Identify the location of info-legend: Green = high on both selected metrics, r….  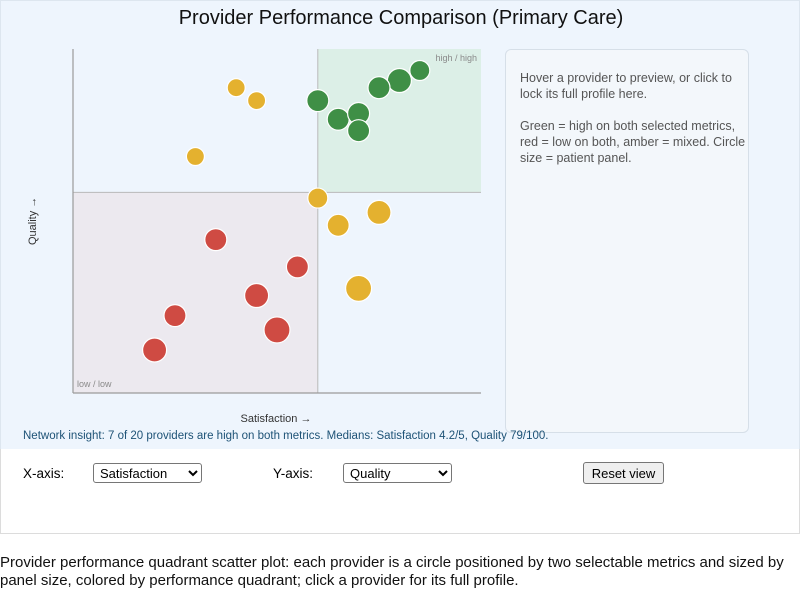
(633, 142).